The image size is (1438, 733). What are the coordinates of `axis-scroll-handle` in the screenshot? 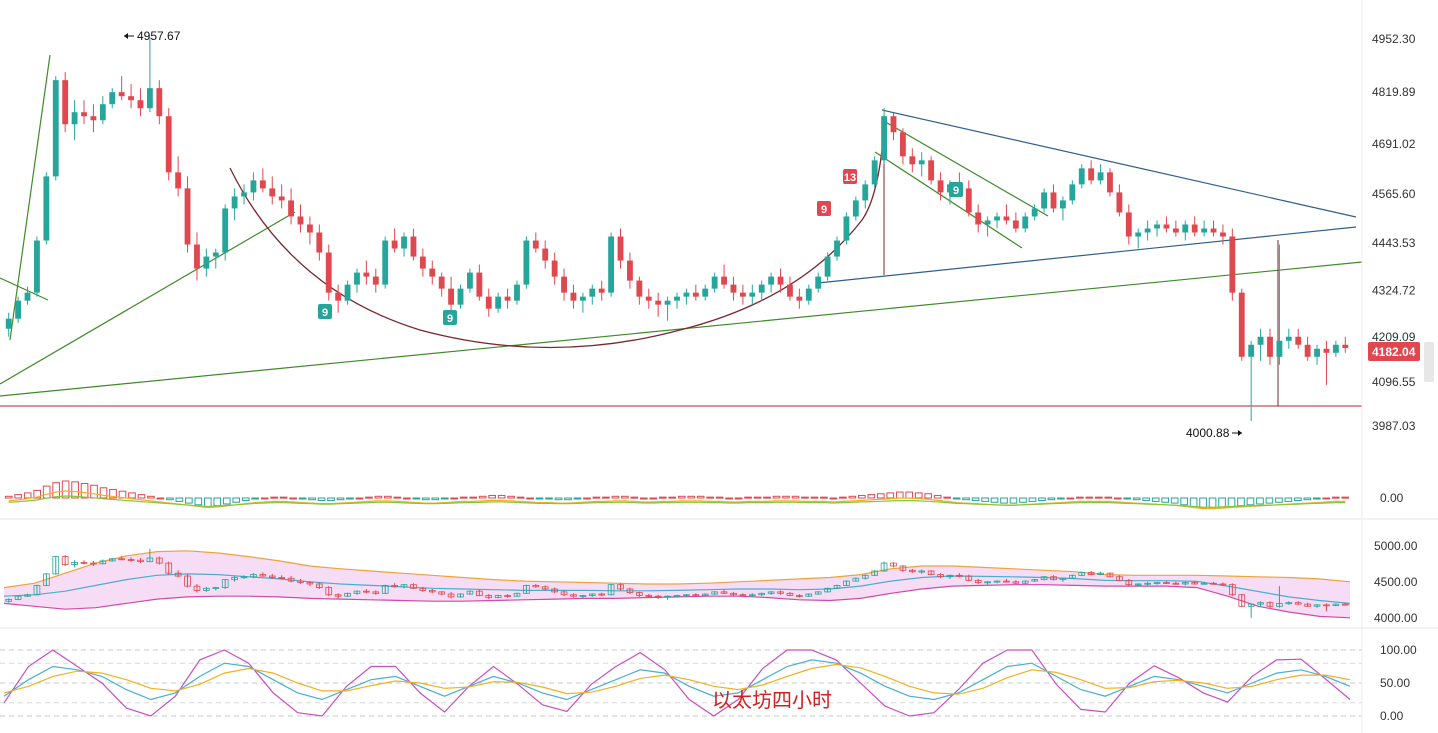 It's located at (1429, 362).